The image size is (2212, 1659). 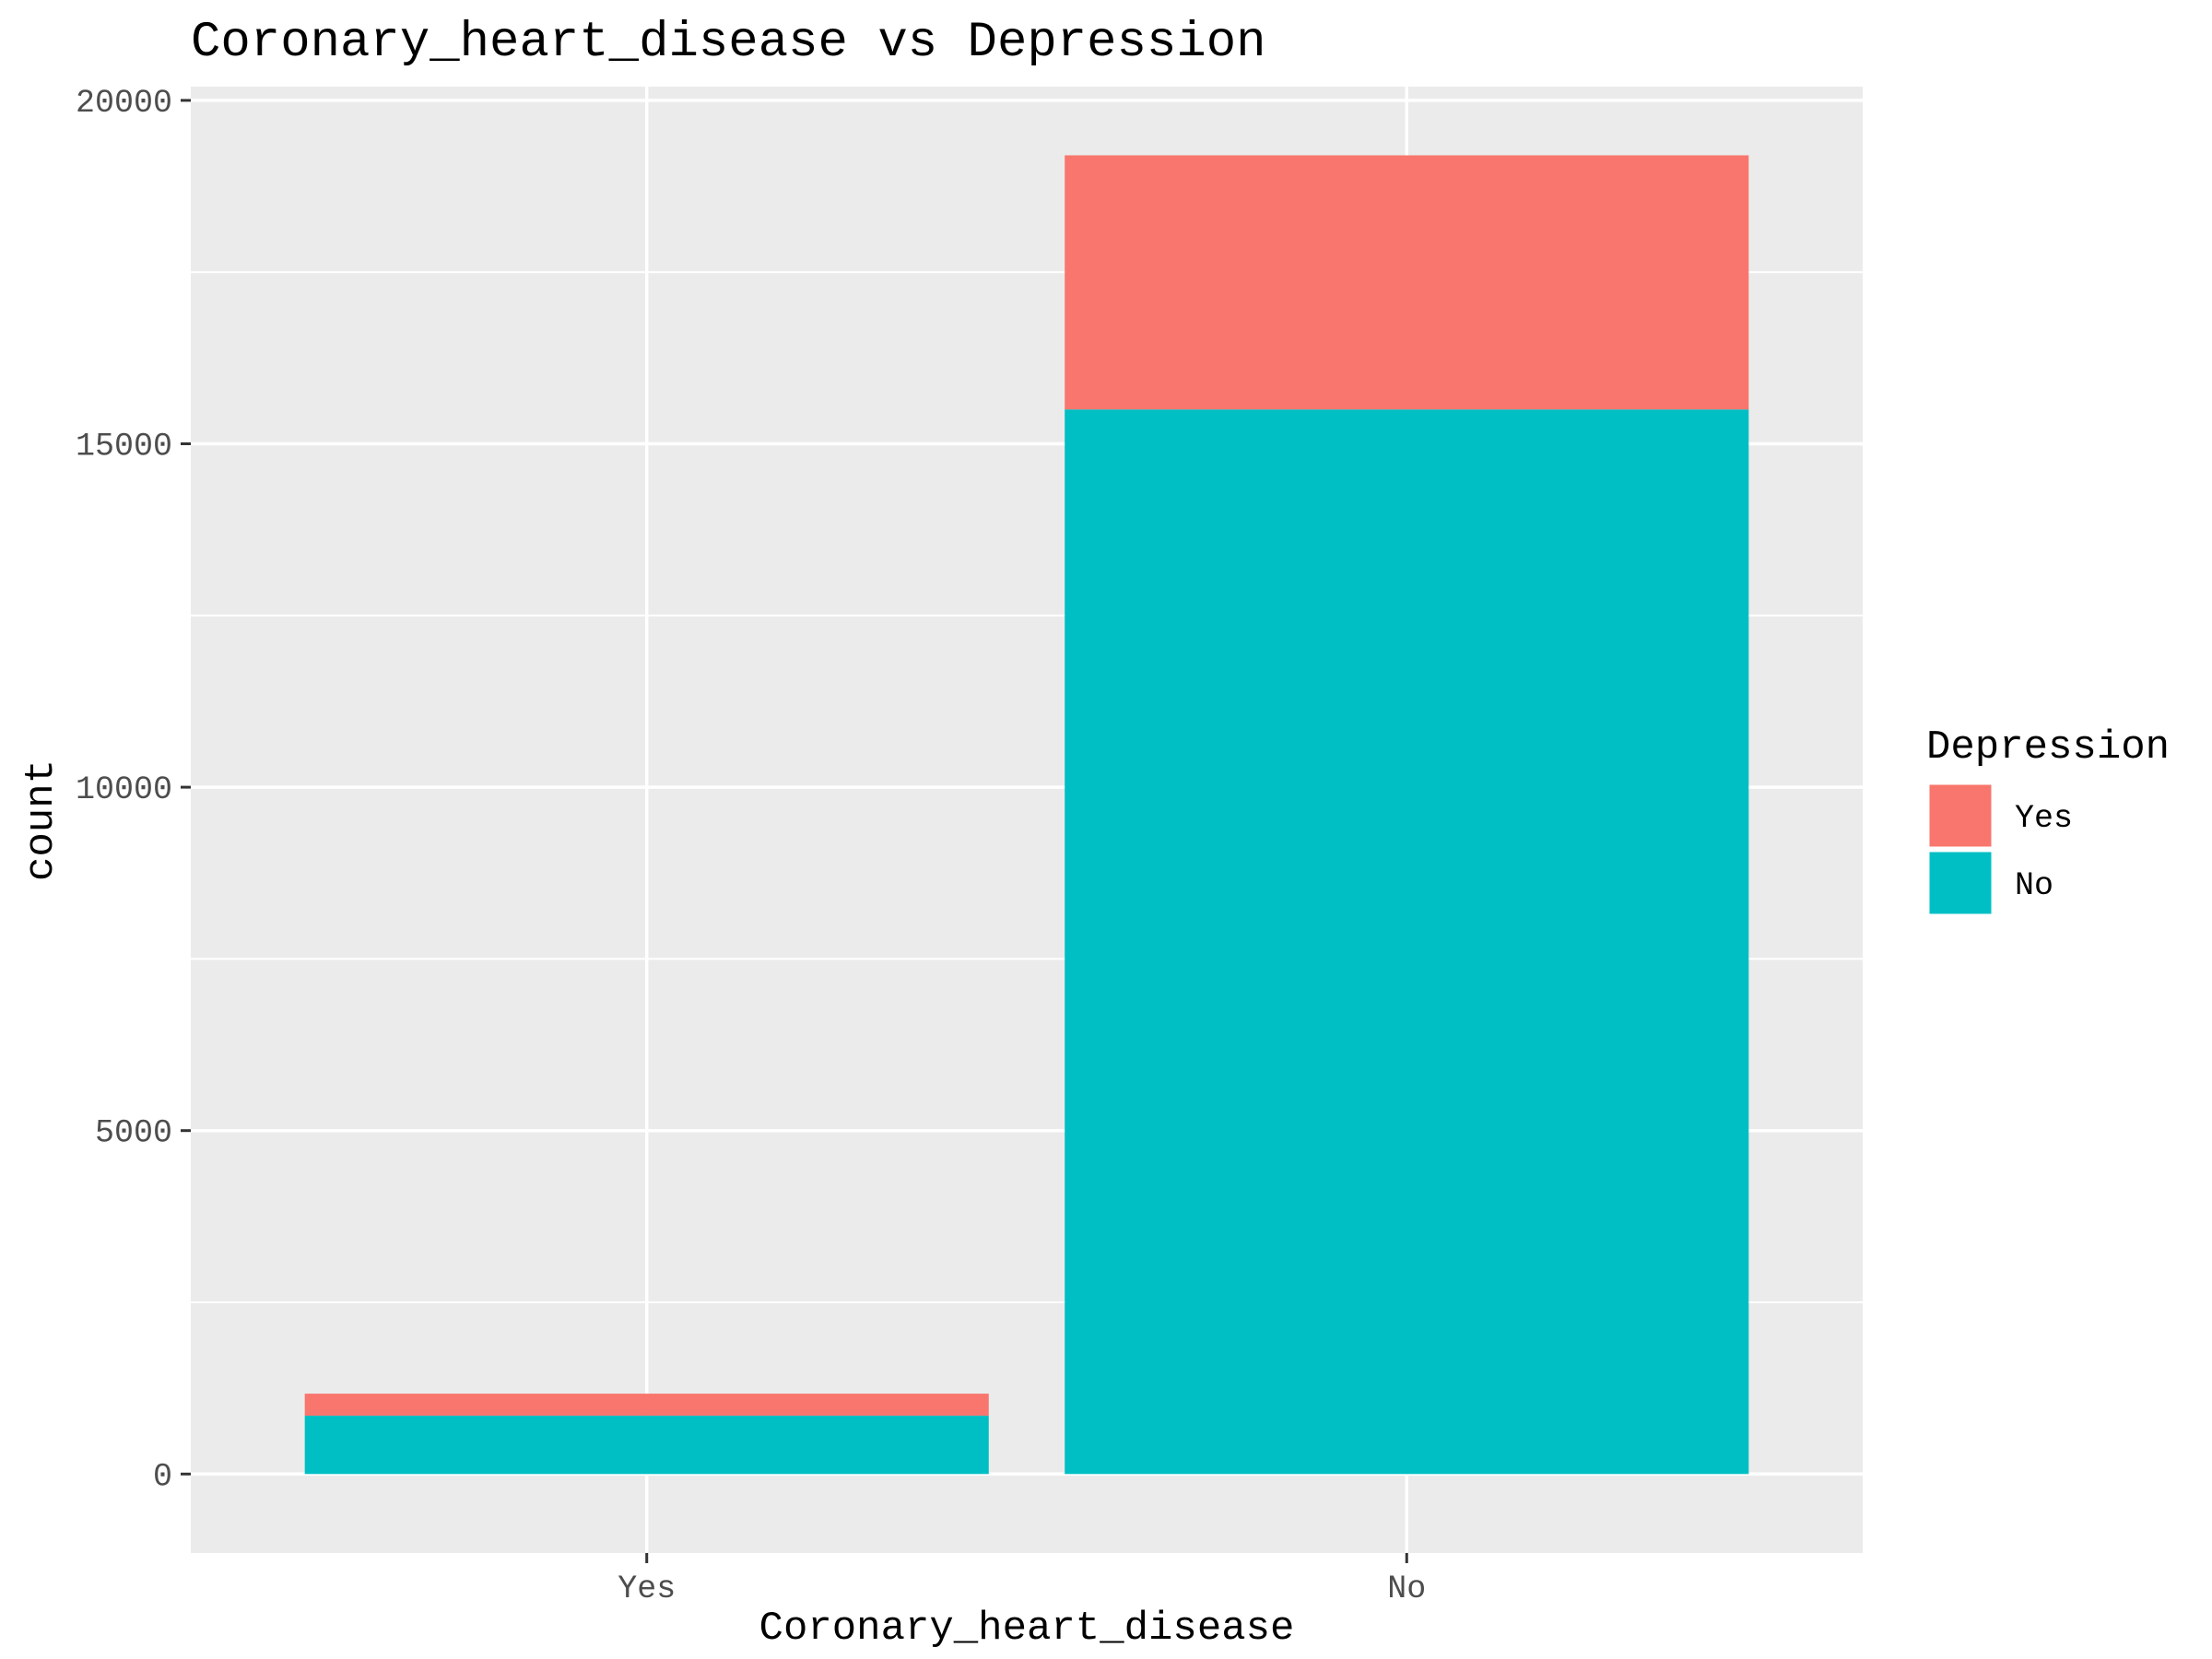 What do you see at coordinates (1406, 1589) in the screenshot?
I see `x-tick-label: No` at bounding box center [1406, 1589].